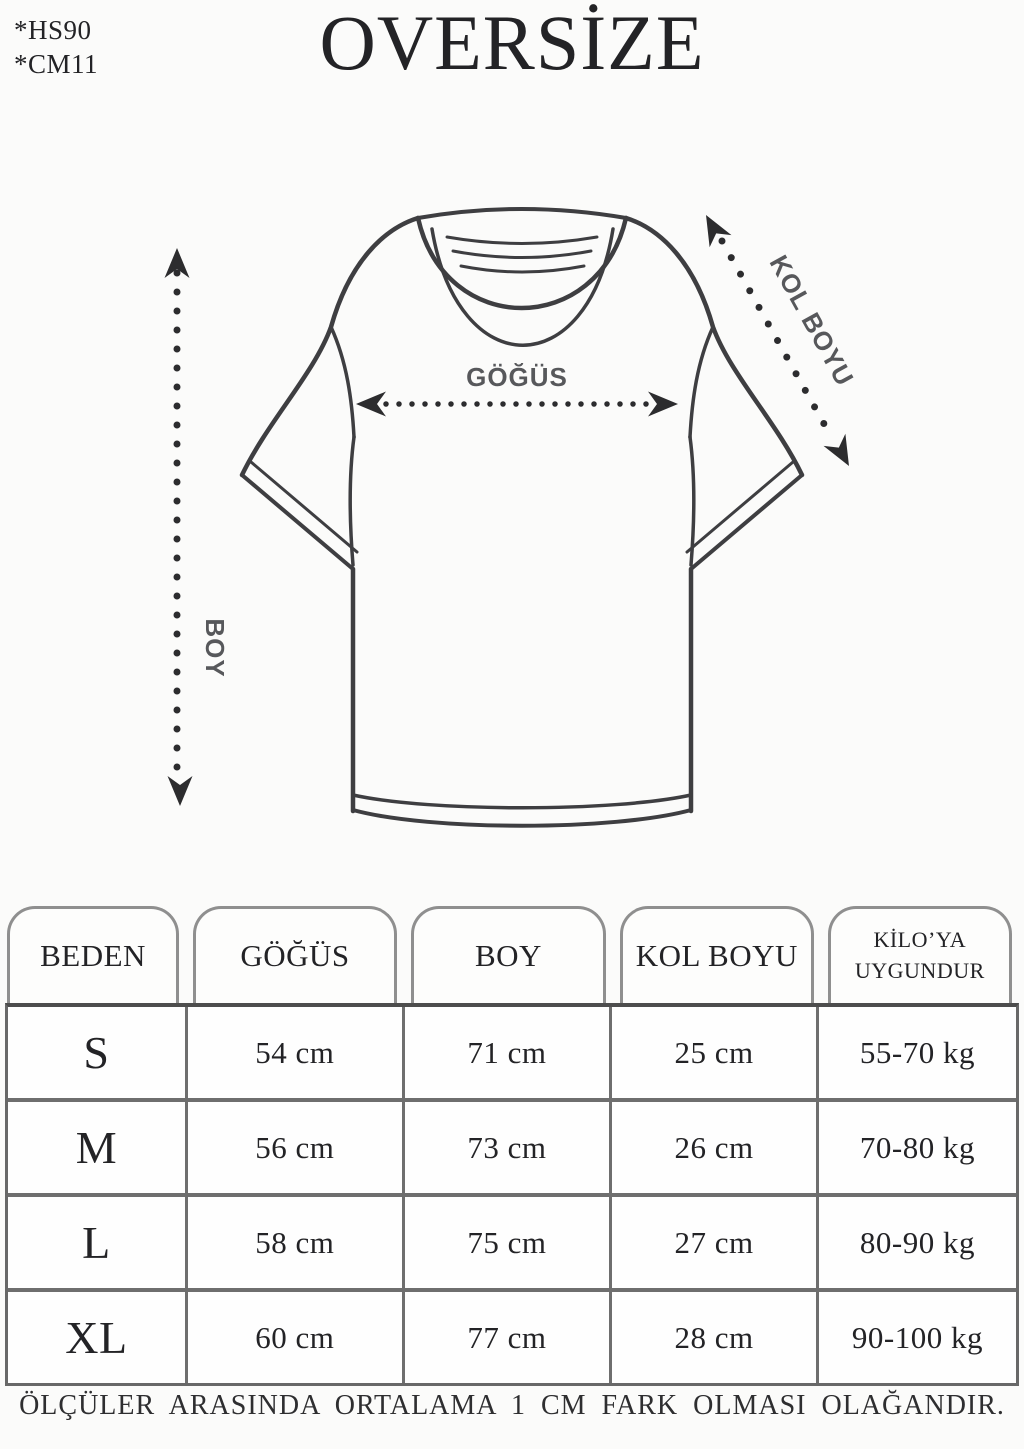 The width and height of the screenshot is (1024, 1449). What do you see at coordinates (509, 1052) in the screenshot?
I see `cell-length: 71 cm` at bounding box center [509, 1052].